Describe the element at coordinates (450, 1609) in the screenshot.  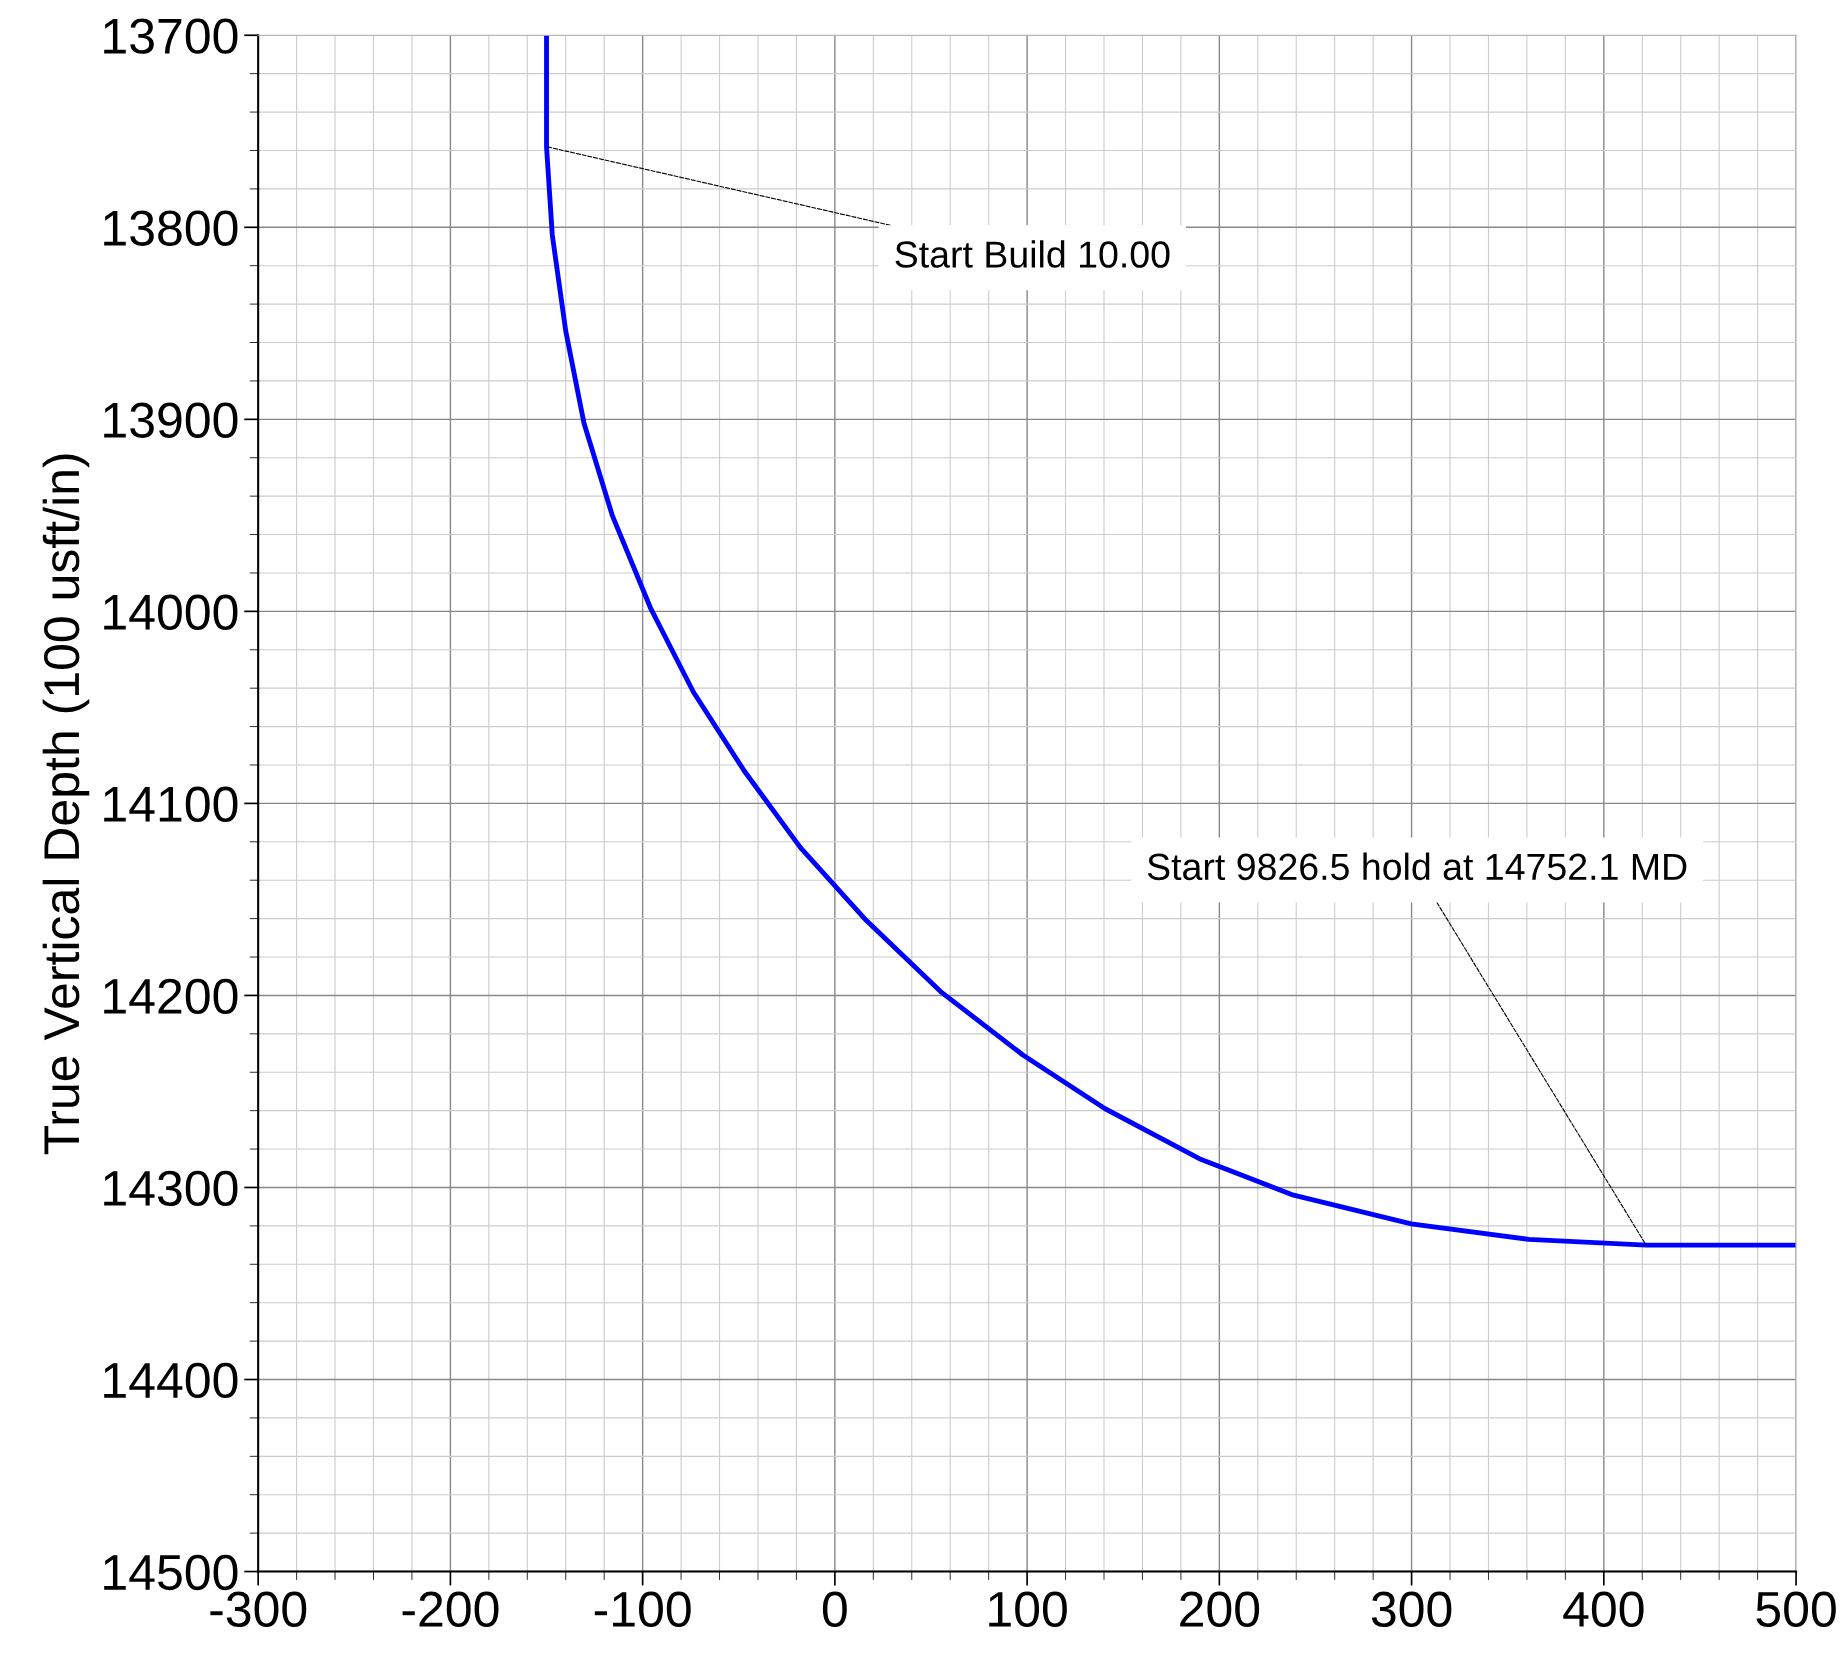
I see `x-tick-label: -200` at that location.